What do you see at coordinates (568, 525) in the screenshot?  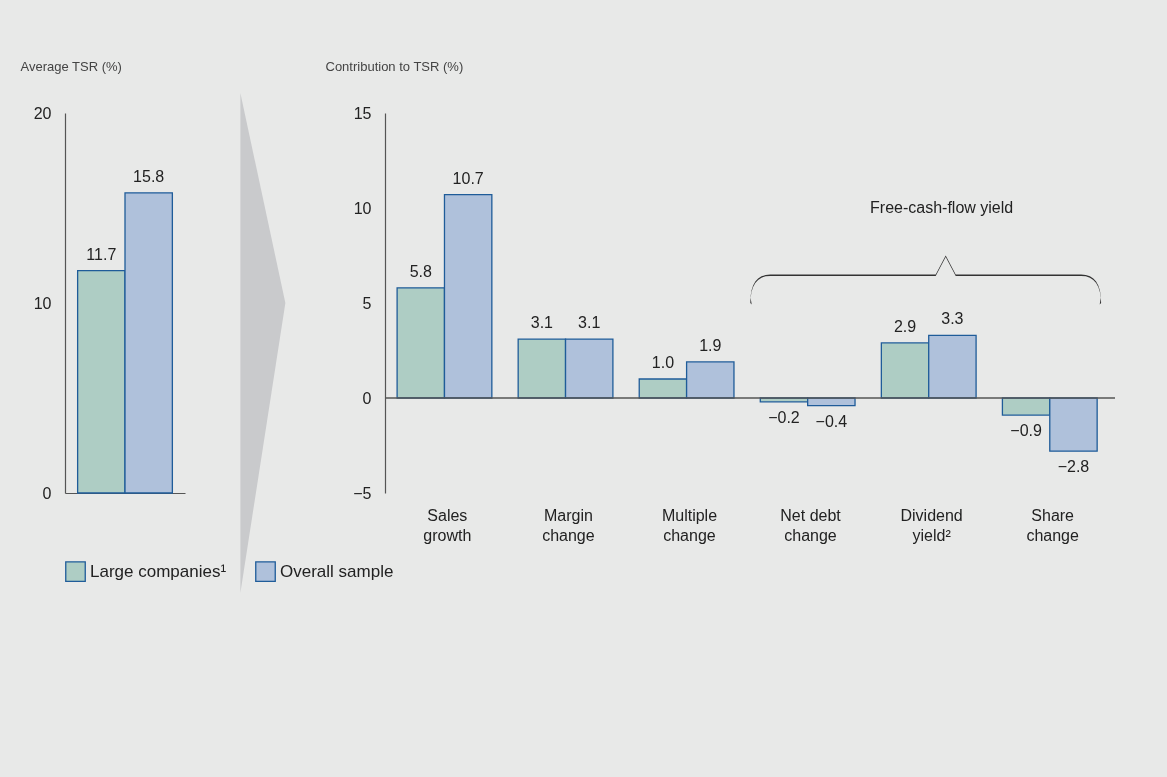 I see `x-tick-label: Margin change` at bounding box center [568, 525].